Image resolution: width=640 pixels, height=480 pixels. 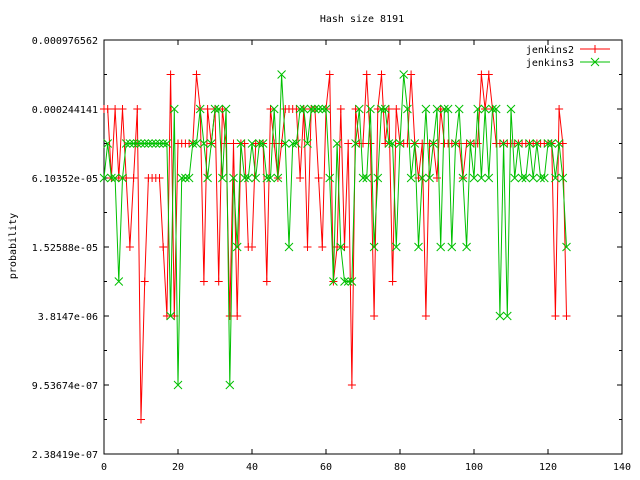 I want to click on x-tick-label: 120, so click(x=548, y=467).